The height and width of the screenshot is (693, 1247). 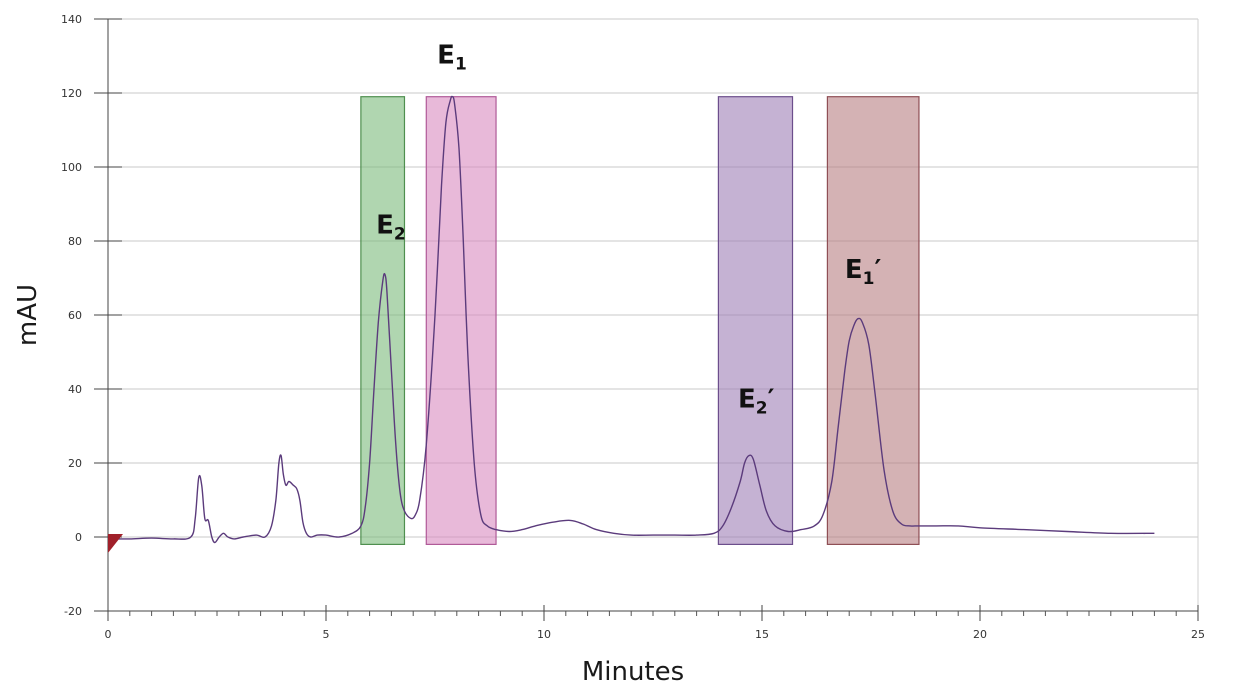 What do you see at coordinates (326, 634) in the screenshot?
I see `x-tick-label: 5` at bounding box center [326, 634].